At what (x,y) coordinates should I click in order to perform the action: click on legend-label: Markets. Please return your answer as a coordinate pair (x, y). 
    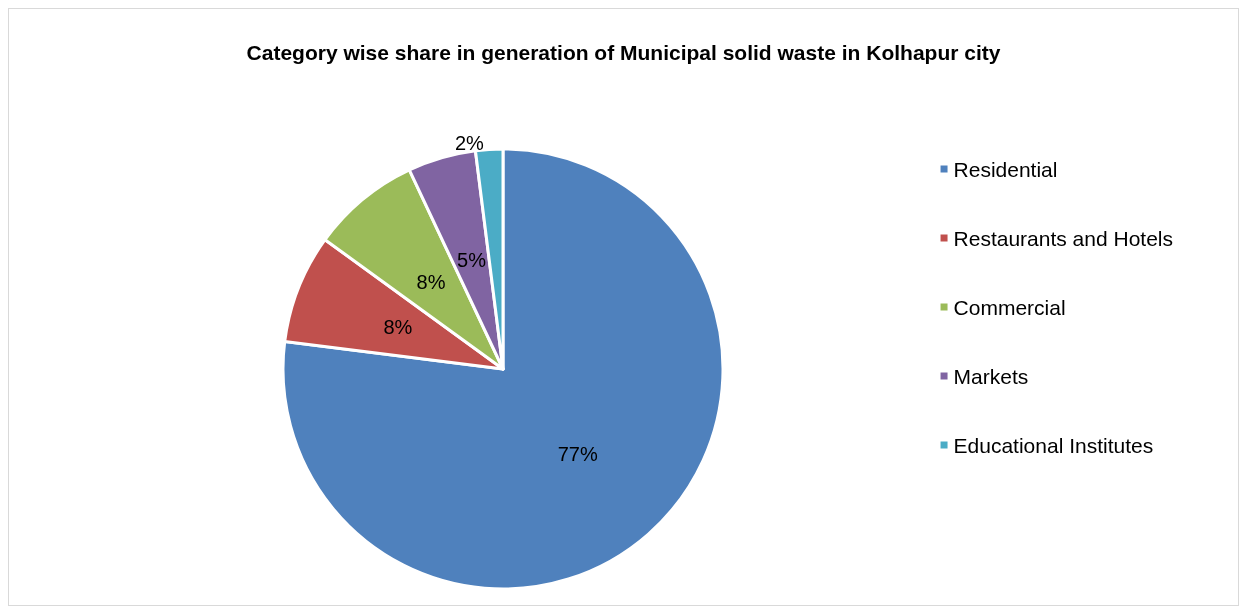
    Looking at the image, I should click on (991, 376).